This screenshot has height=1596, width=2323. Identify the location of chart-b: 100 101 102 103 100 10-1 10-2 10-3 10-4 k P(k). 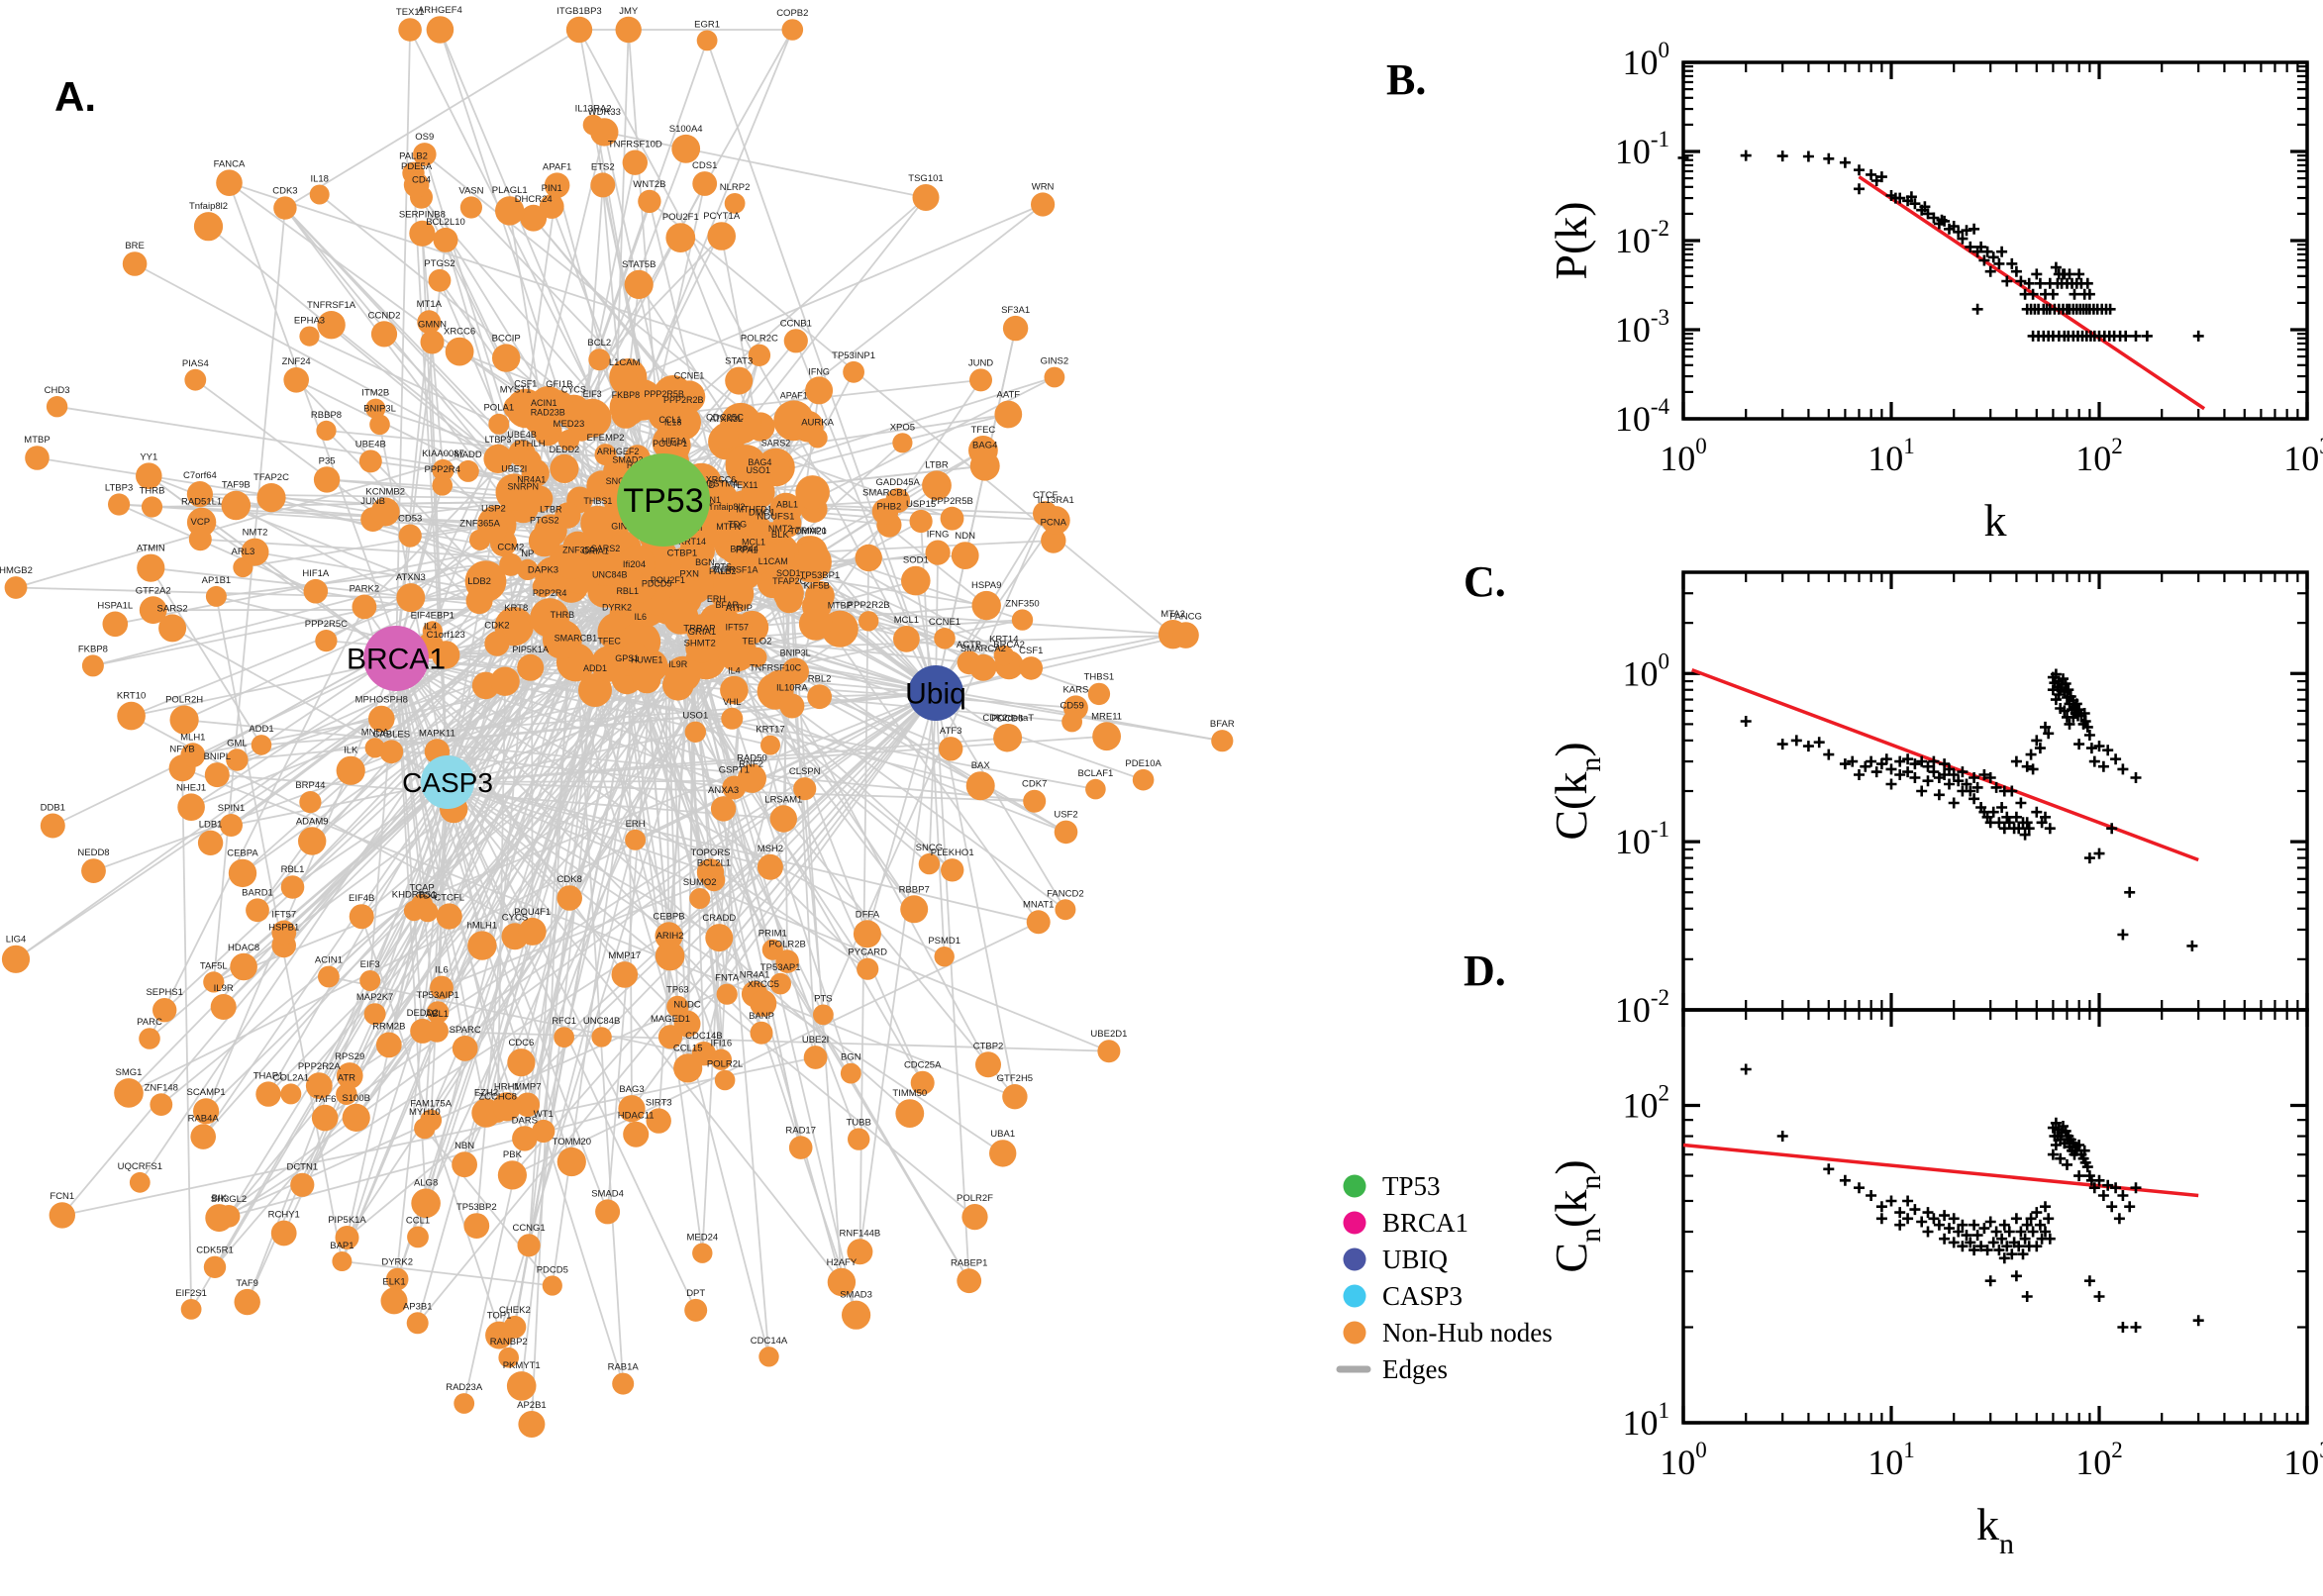
(1934, 292).